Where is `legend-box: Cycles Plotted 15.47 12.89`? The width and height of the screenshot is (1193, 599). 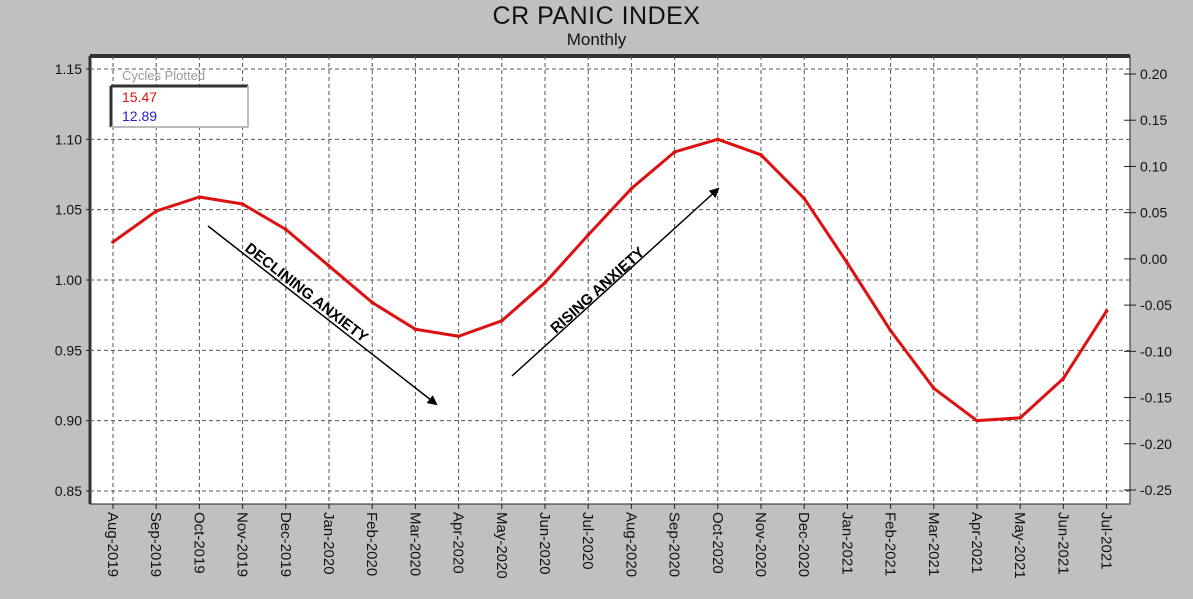 legend-box: Cycles Plotted 15.47 12.89 is located at coordinates (179, 98).